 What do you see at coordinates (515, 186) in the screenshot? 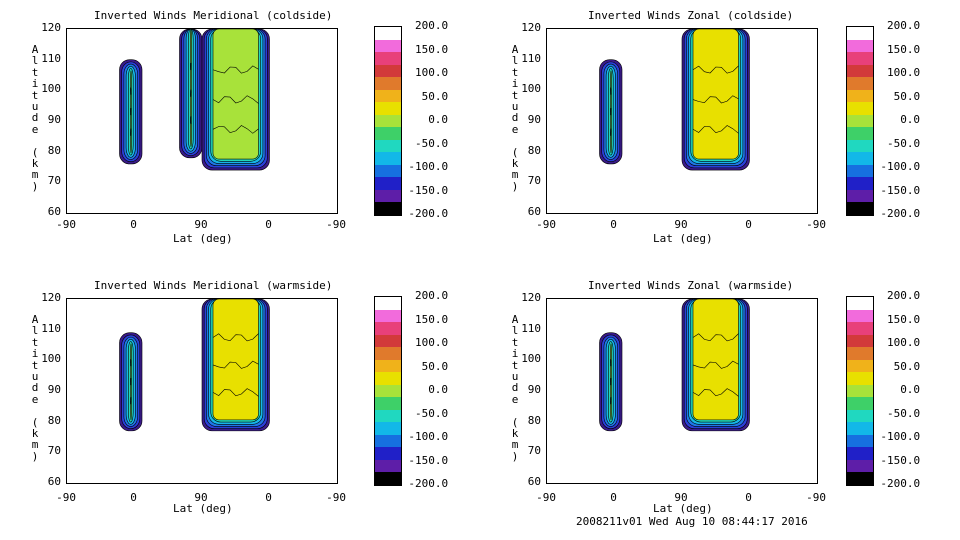
I see `y-axis-label-char: )` at bounding box center [515, 186].